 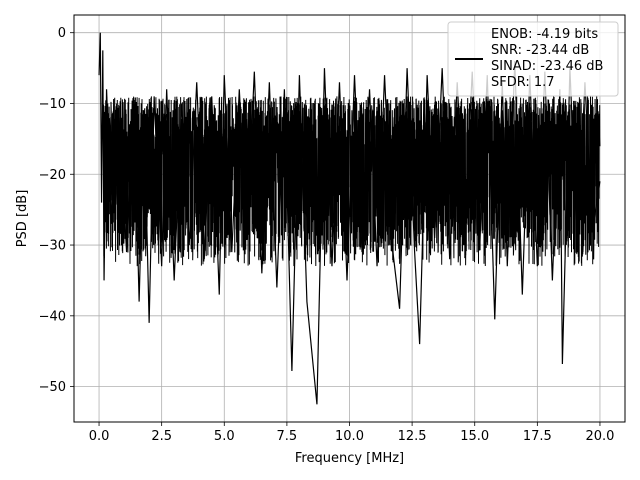 What do you see at coordinates (349, 436) in the screenshot?
I see `x-tick-label: 10.0` at bounding box center [349, 436].